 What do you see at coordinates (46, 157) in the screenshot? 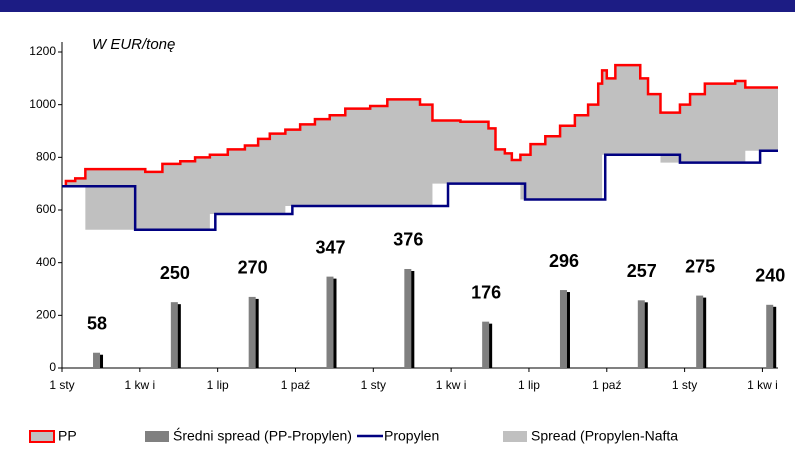
I see `y-tick-label: 800` at bounding box center [46, 157].